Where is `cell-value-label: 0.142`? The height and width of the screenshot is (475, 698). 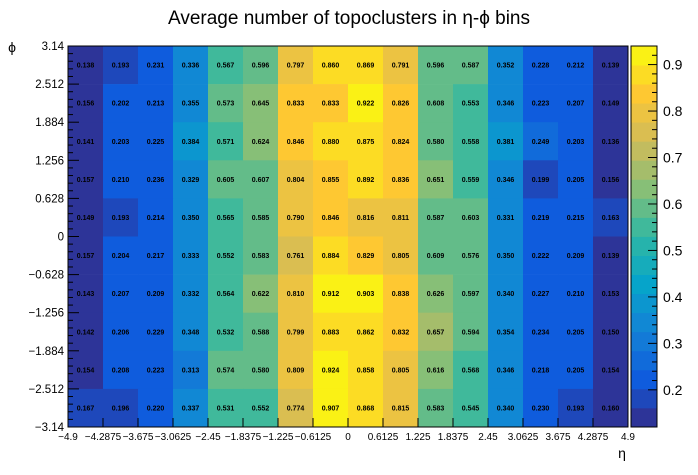 cell-value-label: 0.142 is located at coordinates (86, 332).